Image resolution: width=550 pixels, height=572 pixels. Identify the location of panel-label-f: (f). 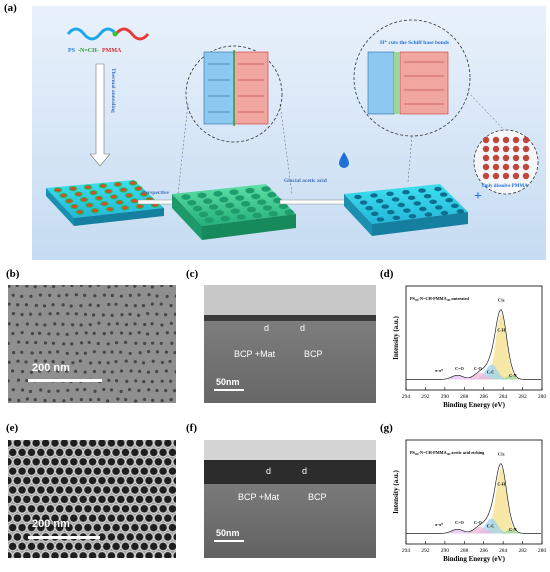
(191, 428).